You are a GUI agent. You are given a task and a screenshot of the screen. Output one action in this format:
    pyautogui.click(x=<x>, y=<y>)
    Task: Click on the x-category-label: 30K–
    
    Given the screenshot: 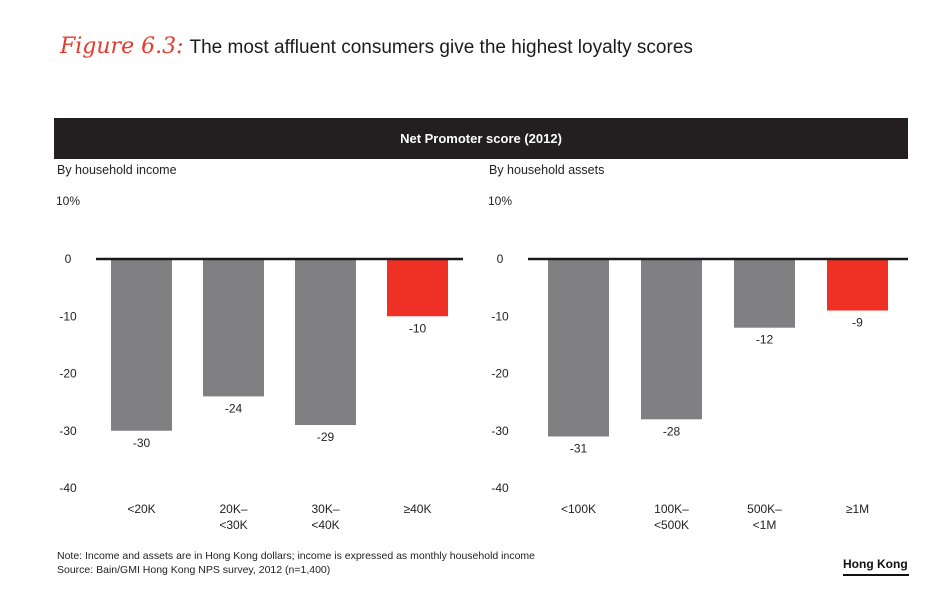 What is the action you would take?
    pyautogui.click(x=325, y=509)
    